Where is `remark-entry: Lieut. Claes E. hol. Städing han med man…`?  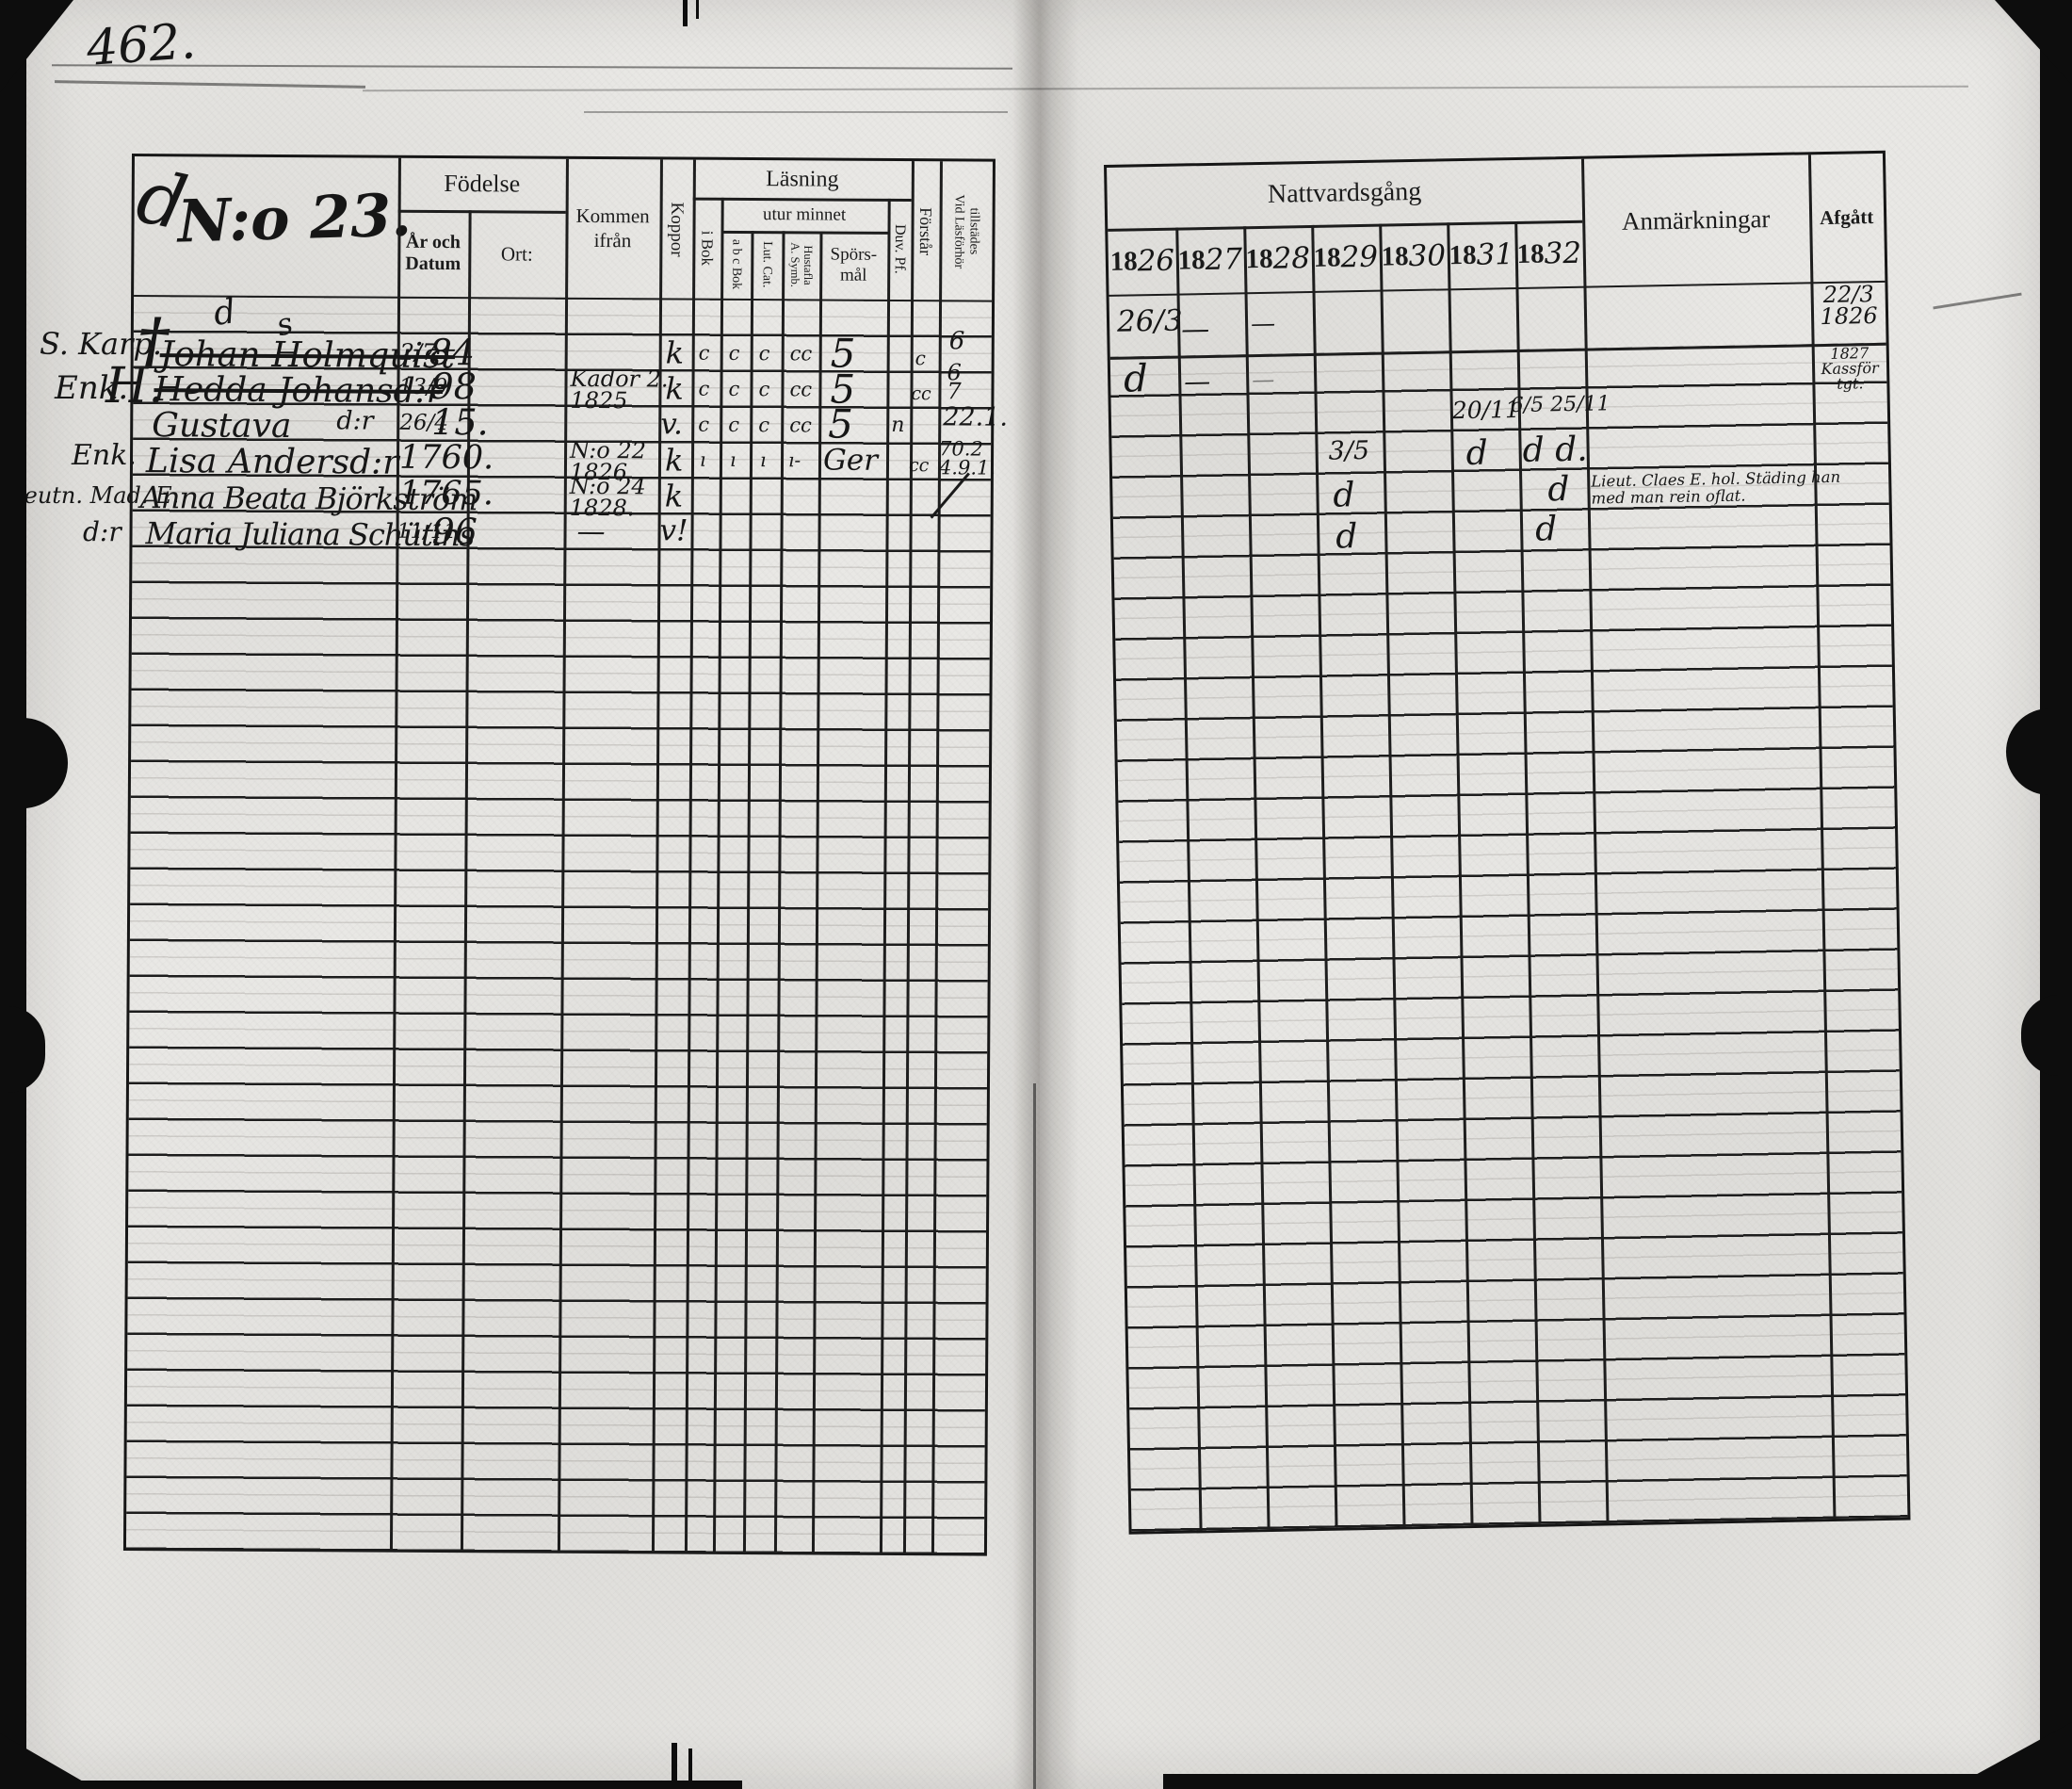
remark-entry: Lieut. Claes E. hol. Städing han med man… is located at coordinates (1716, 488).